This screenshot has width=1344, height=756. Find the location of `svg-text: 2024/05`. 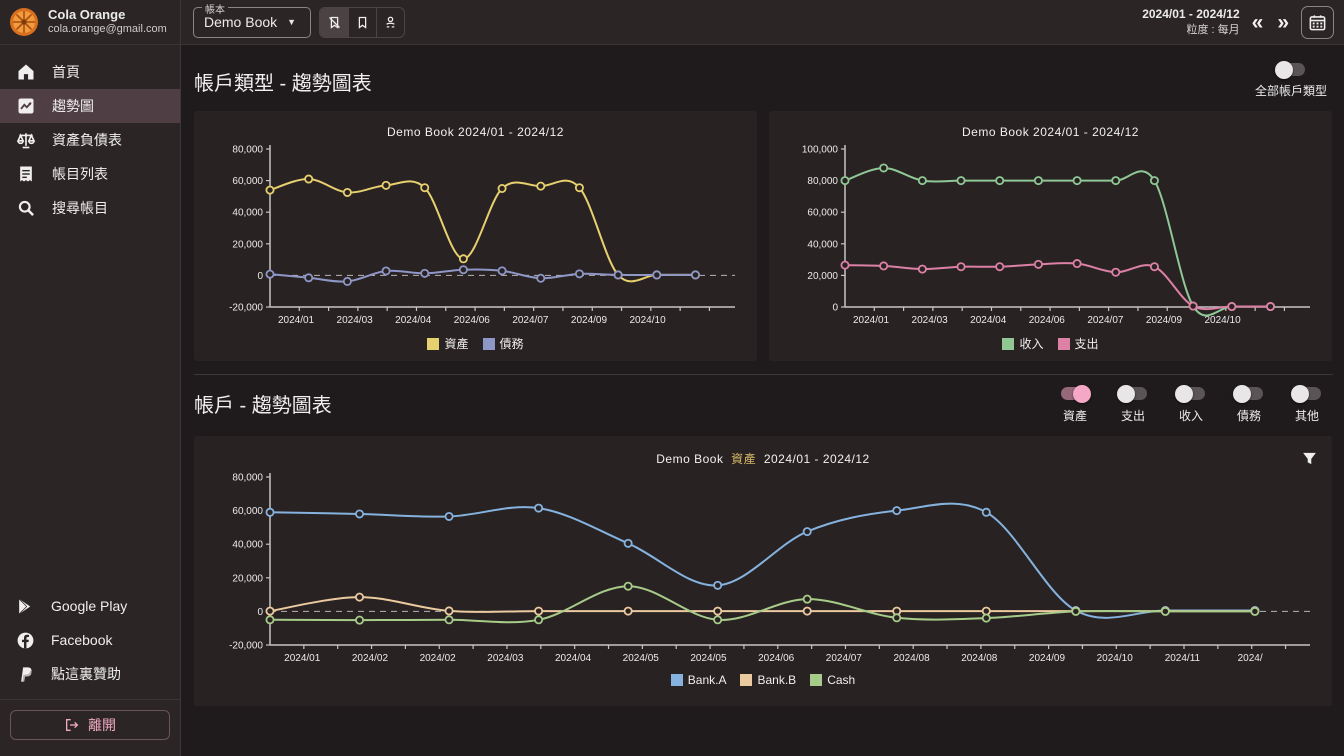

svg-text: 2024/05 is located at coordinates (641, 658).